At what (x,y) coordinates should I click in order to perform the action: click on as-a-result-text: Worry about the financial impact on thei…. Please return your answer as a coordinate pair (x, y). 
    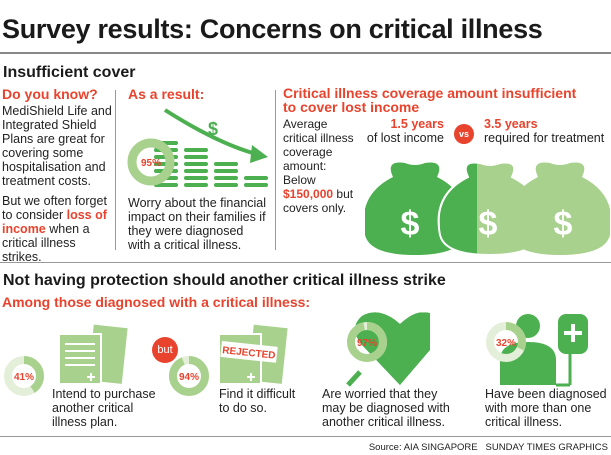
    Looking at the image, I should click on (197, 224).